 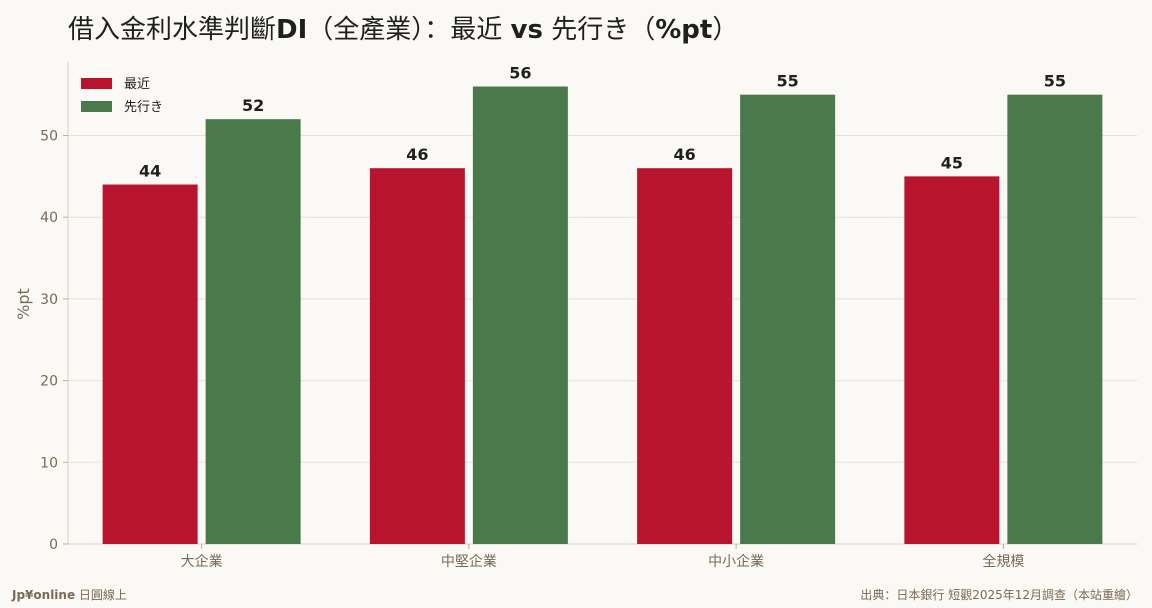 I want to click on brand-suffix: 日圓線上, so click(x=101, y=594).